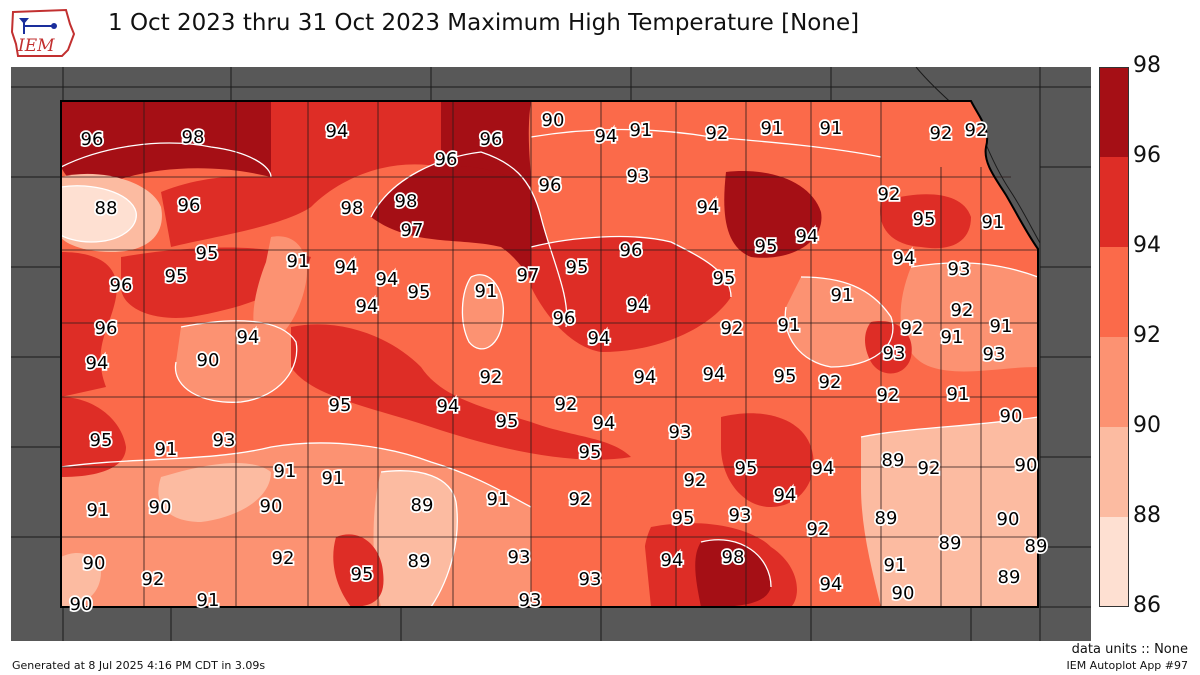 The height and width of the screenshot is (675, 1200). I want to click on colorbar-tick-label: 90, so click(1147, 425).